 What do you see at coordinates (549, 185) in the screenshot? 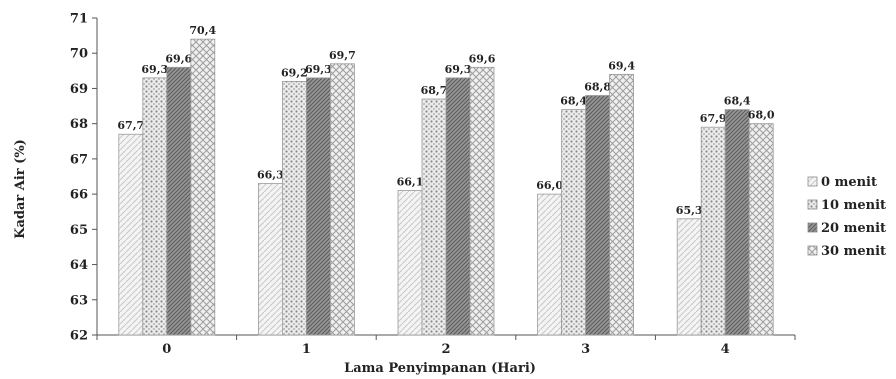
I see `data-label: 66,0` at bounding box center [549, 185].